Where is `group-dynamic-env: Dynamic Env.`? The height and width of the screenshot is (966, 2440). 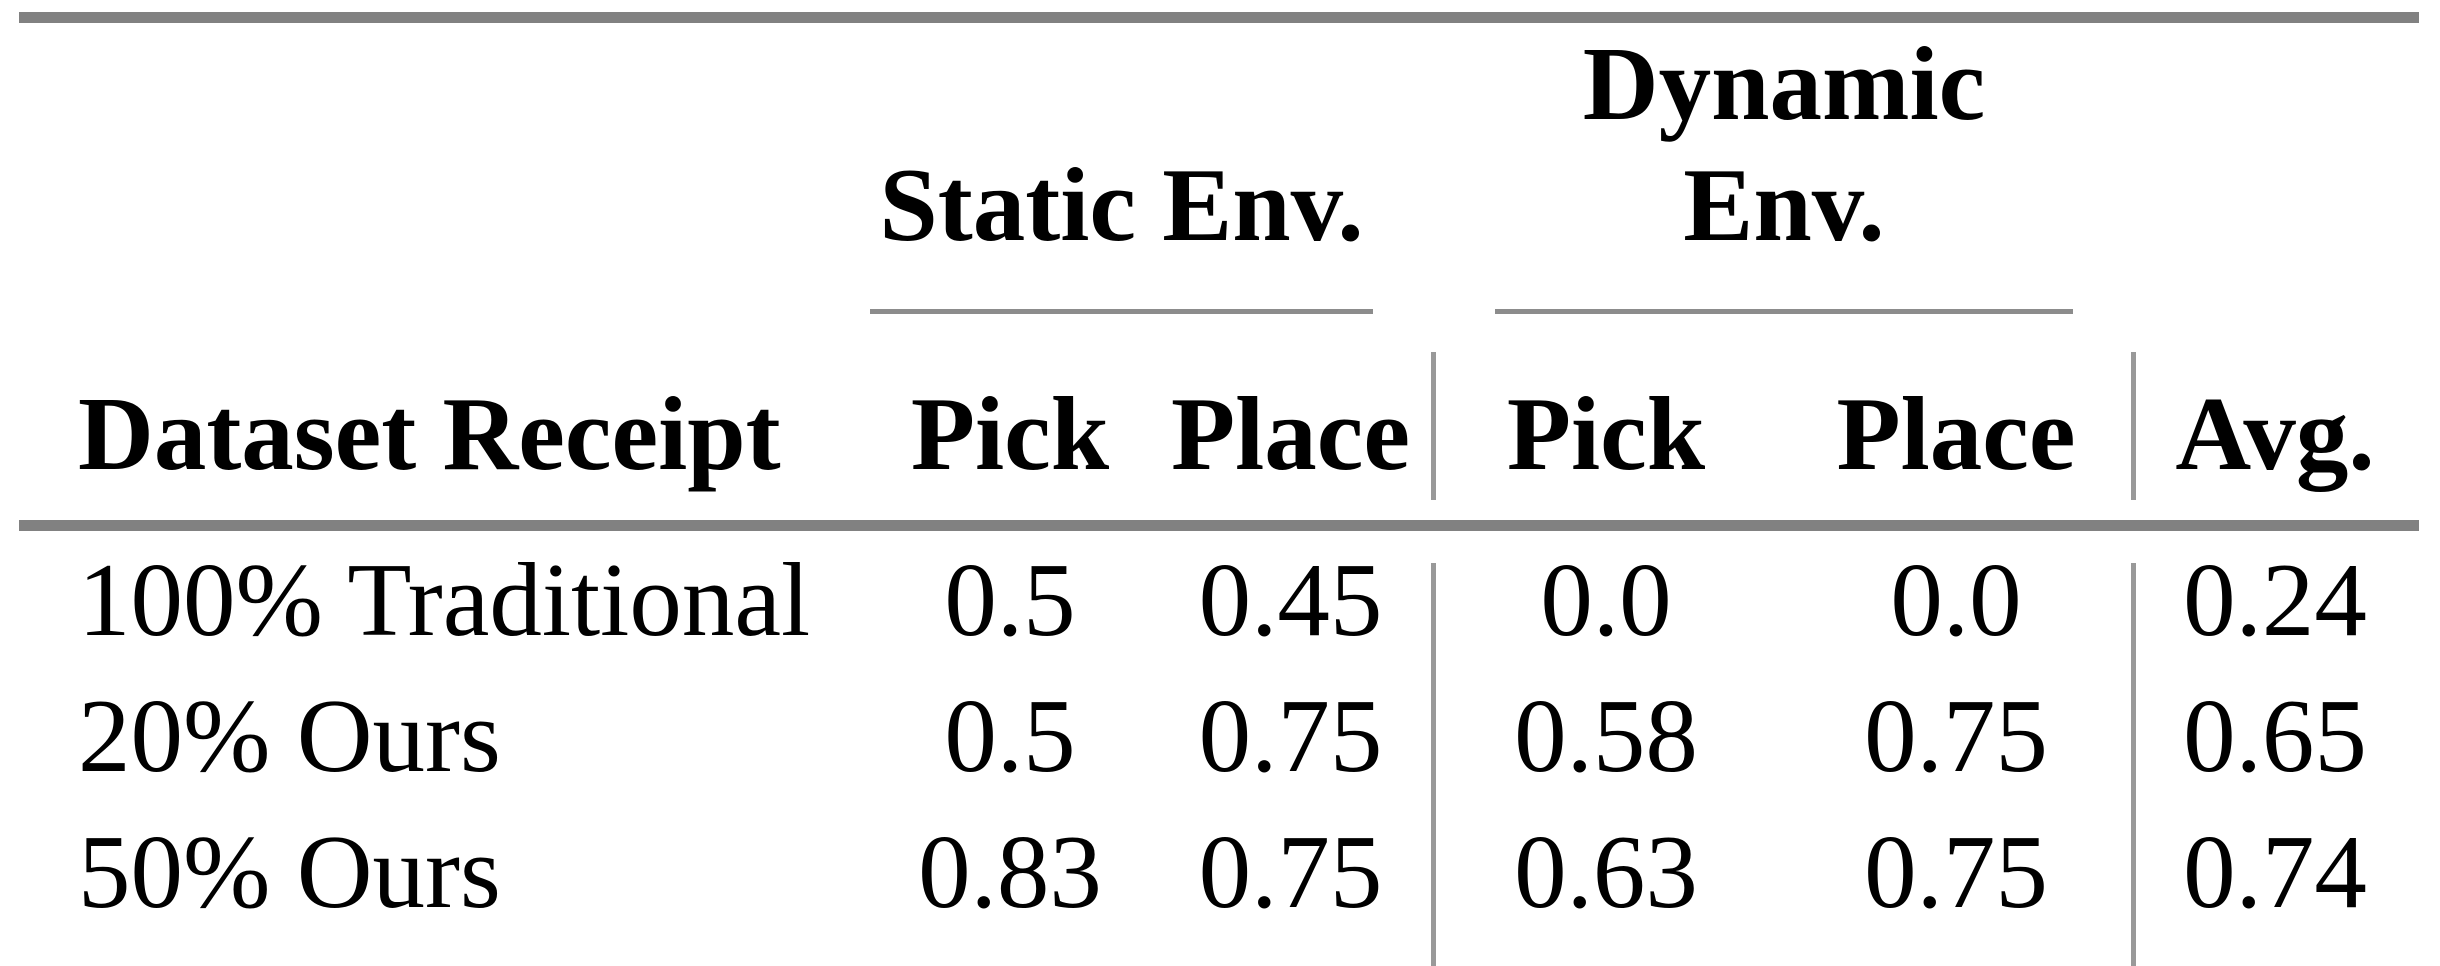 group-dynamic-env: Dynamic Env. is located at coordinates (1781, 168).